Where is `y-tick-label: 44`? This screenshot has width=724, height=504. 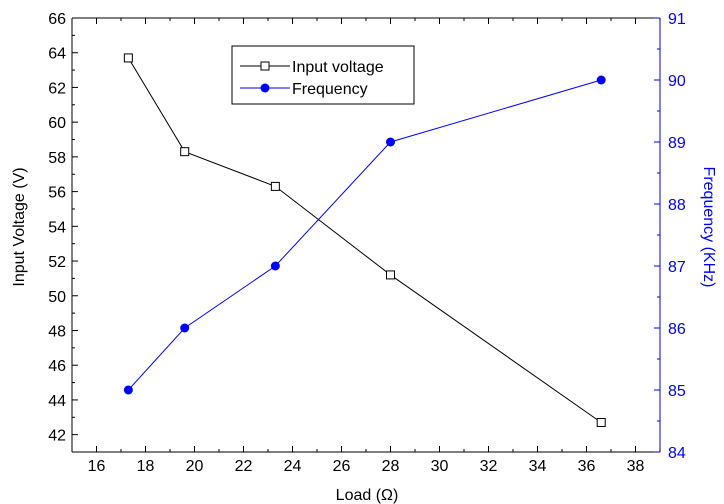
y-tick-label: 44 is located at coordinates (57, 401).